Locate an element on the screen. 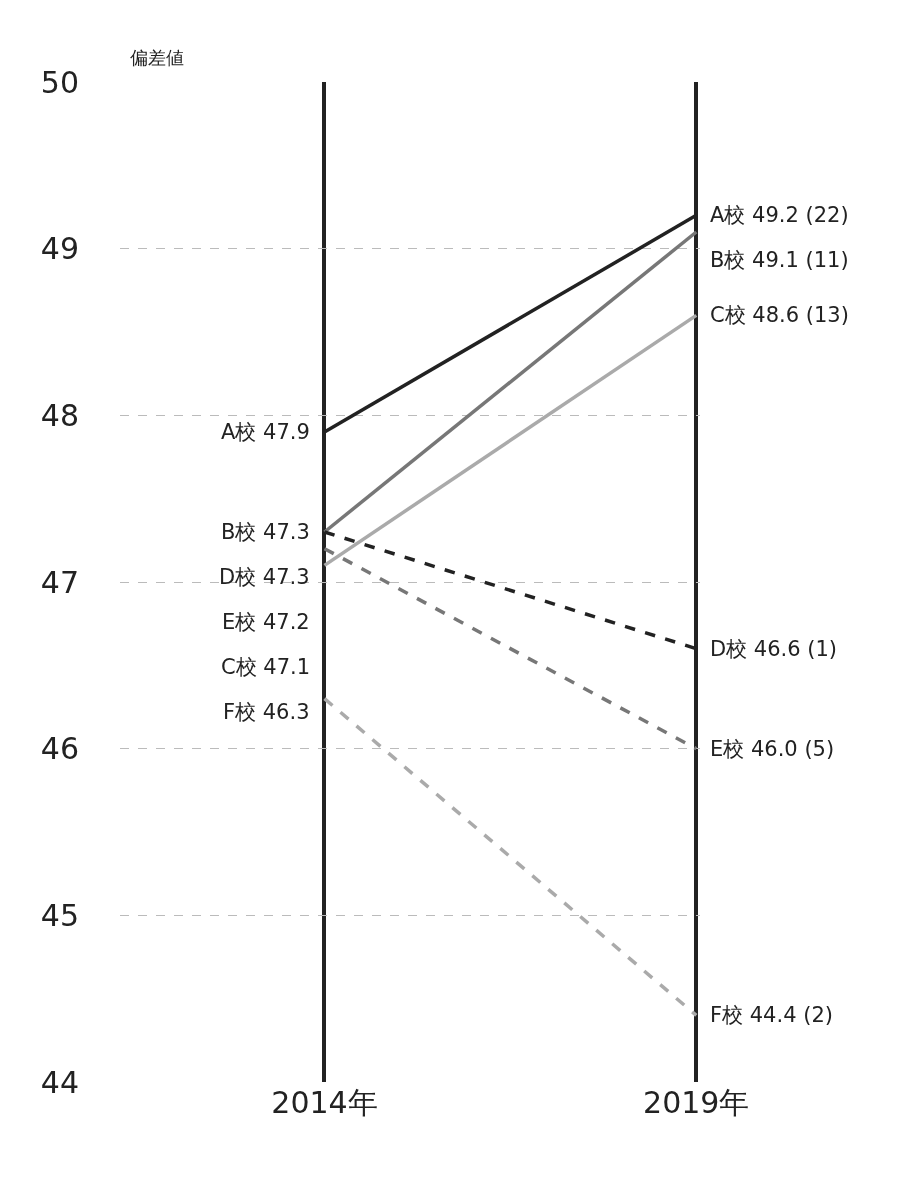 This screenshot has width=900, height=1186. y-tick-label: 45 is located at coordinates (59, 915).